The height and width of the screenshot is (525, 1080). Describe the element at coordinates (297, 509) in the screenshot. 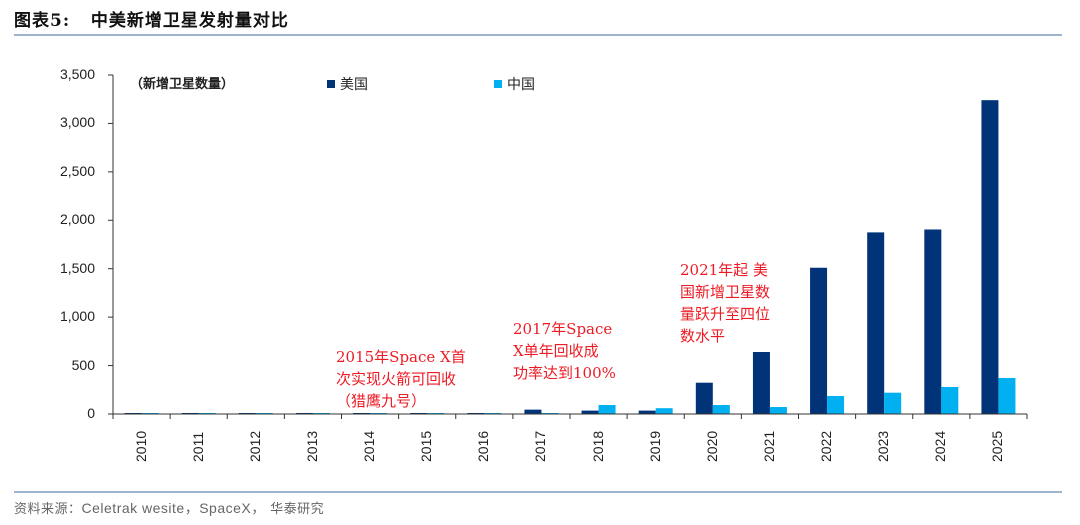

I see `source-suffix: 华泰研究` at that location.